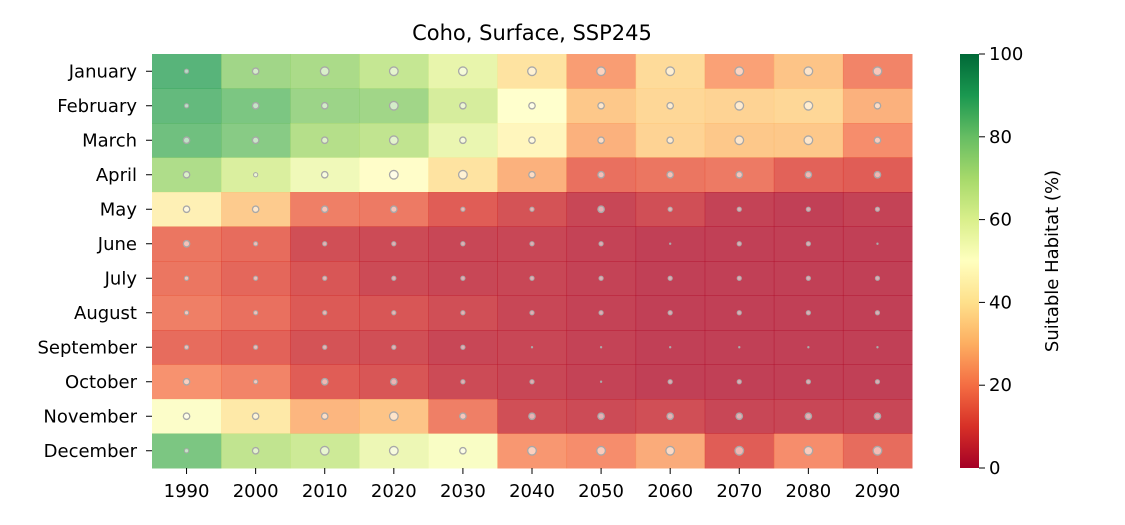  I want to click on x-tick-label: 2030, so click(463, 491).